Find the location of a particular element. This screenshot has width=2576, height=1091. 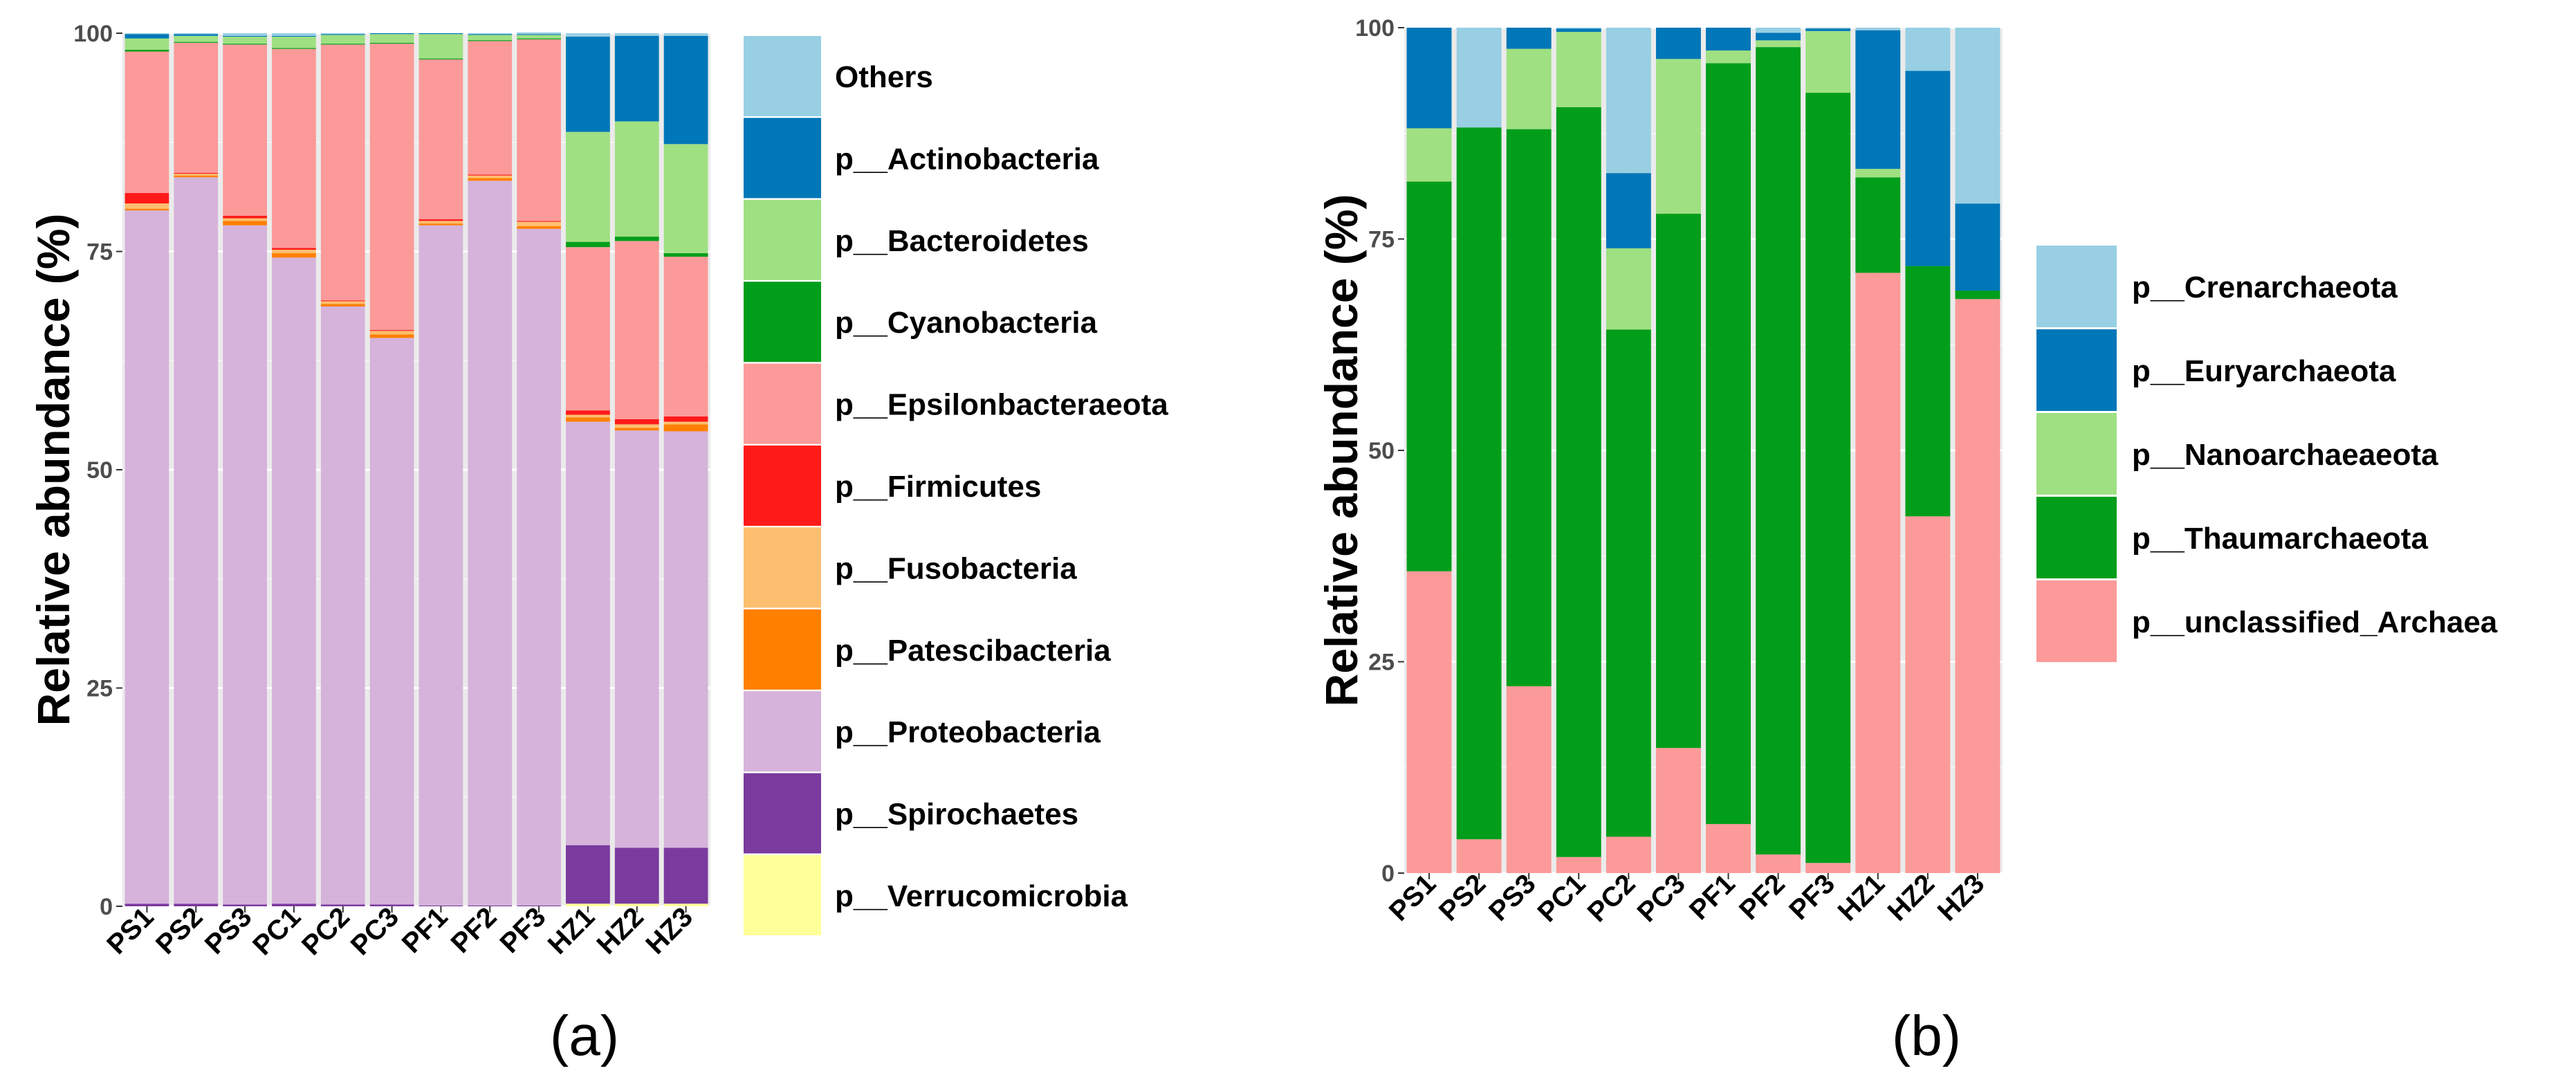

x-tick-label: PF1 is located at coordinates (1712, 897).